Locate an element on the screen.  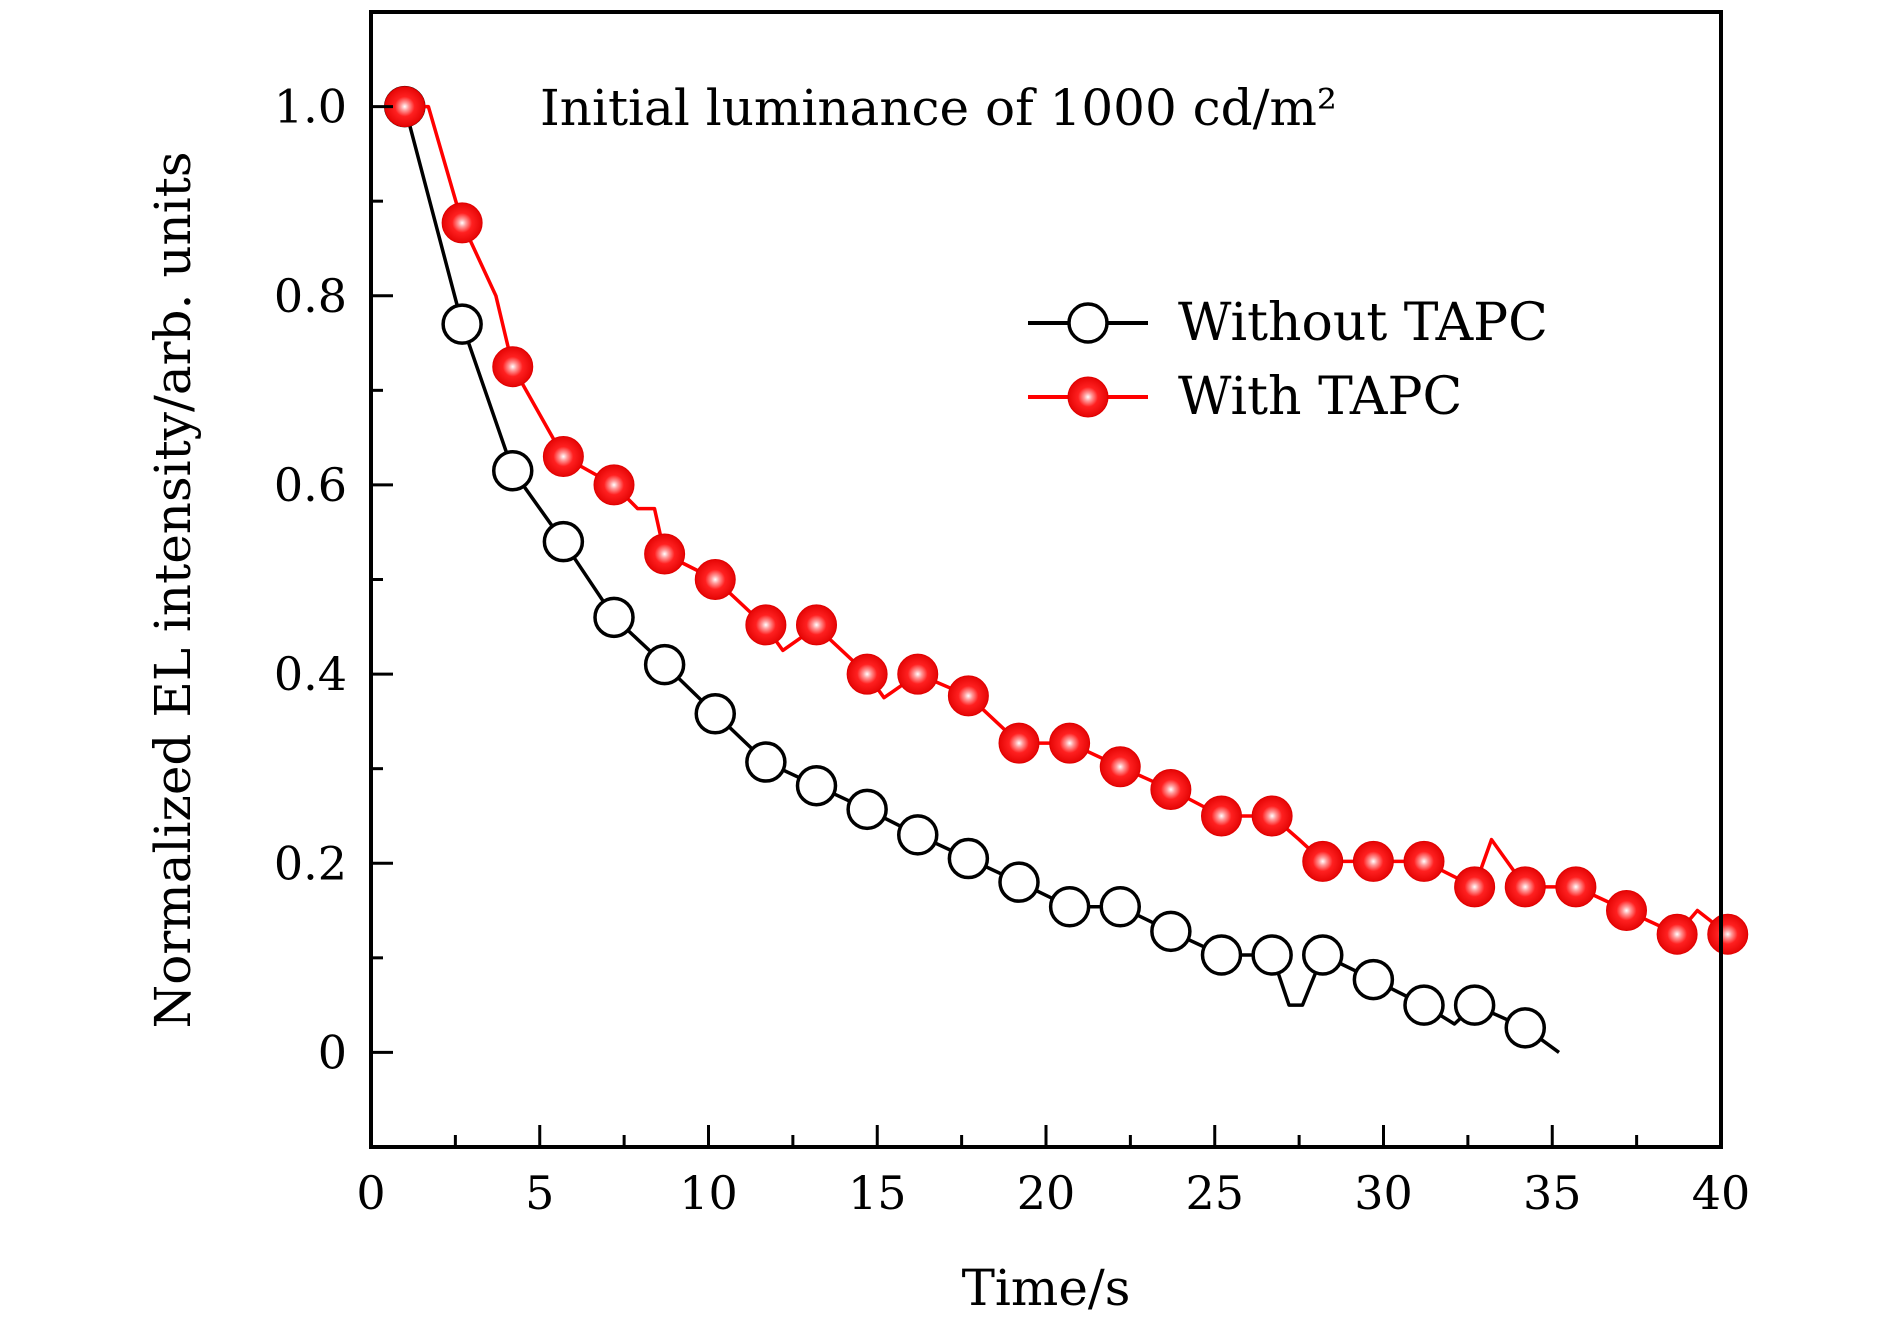
x-tick-label: 10 is located at coordinates (708, 1193).